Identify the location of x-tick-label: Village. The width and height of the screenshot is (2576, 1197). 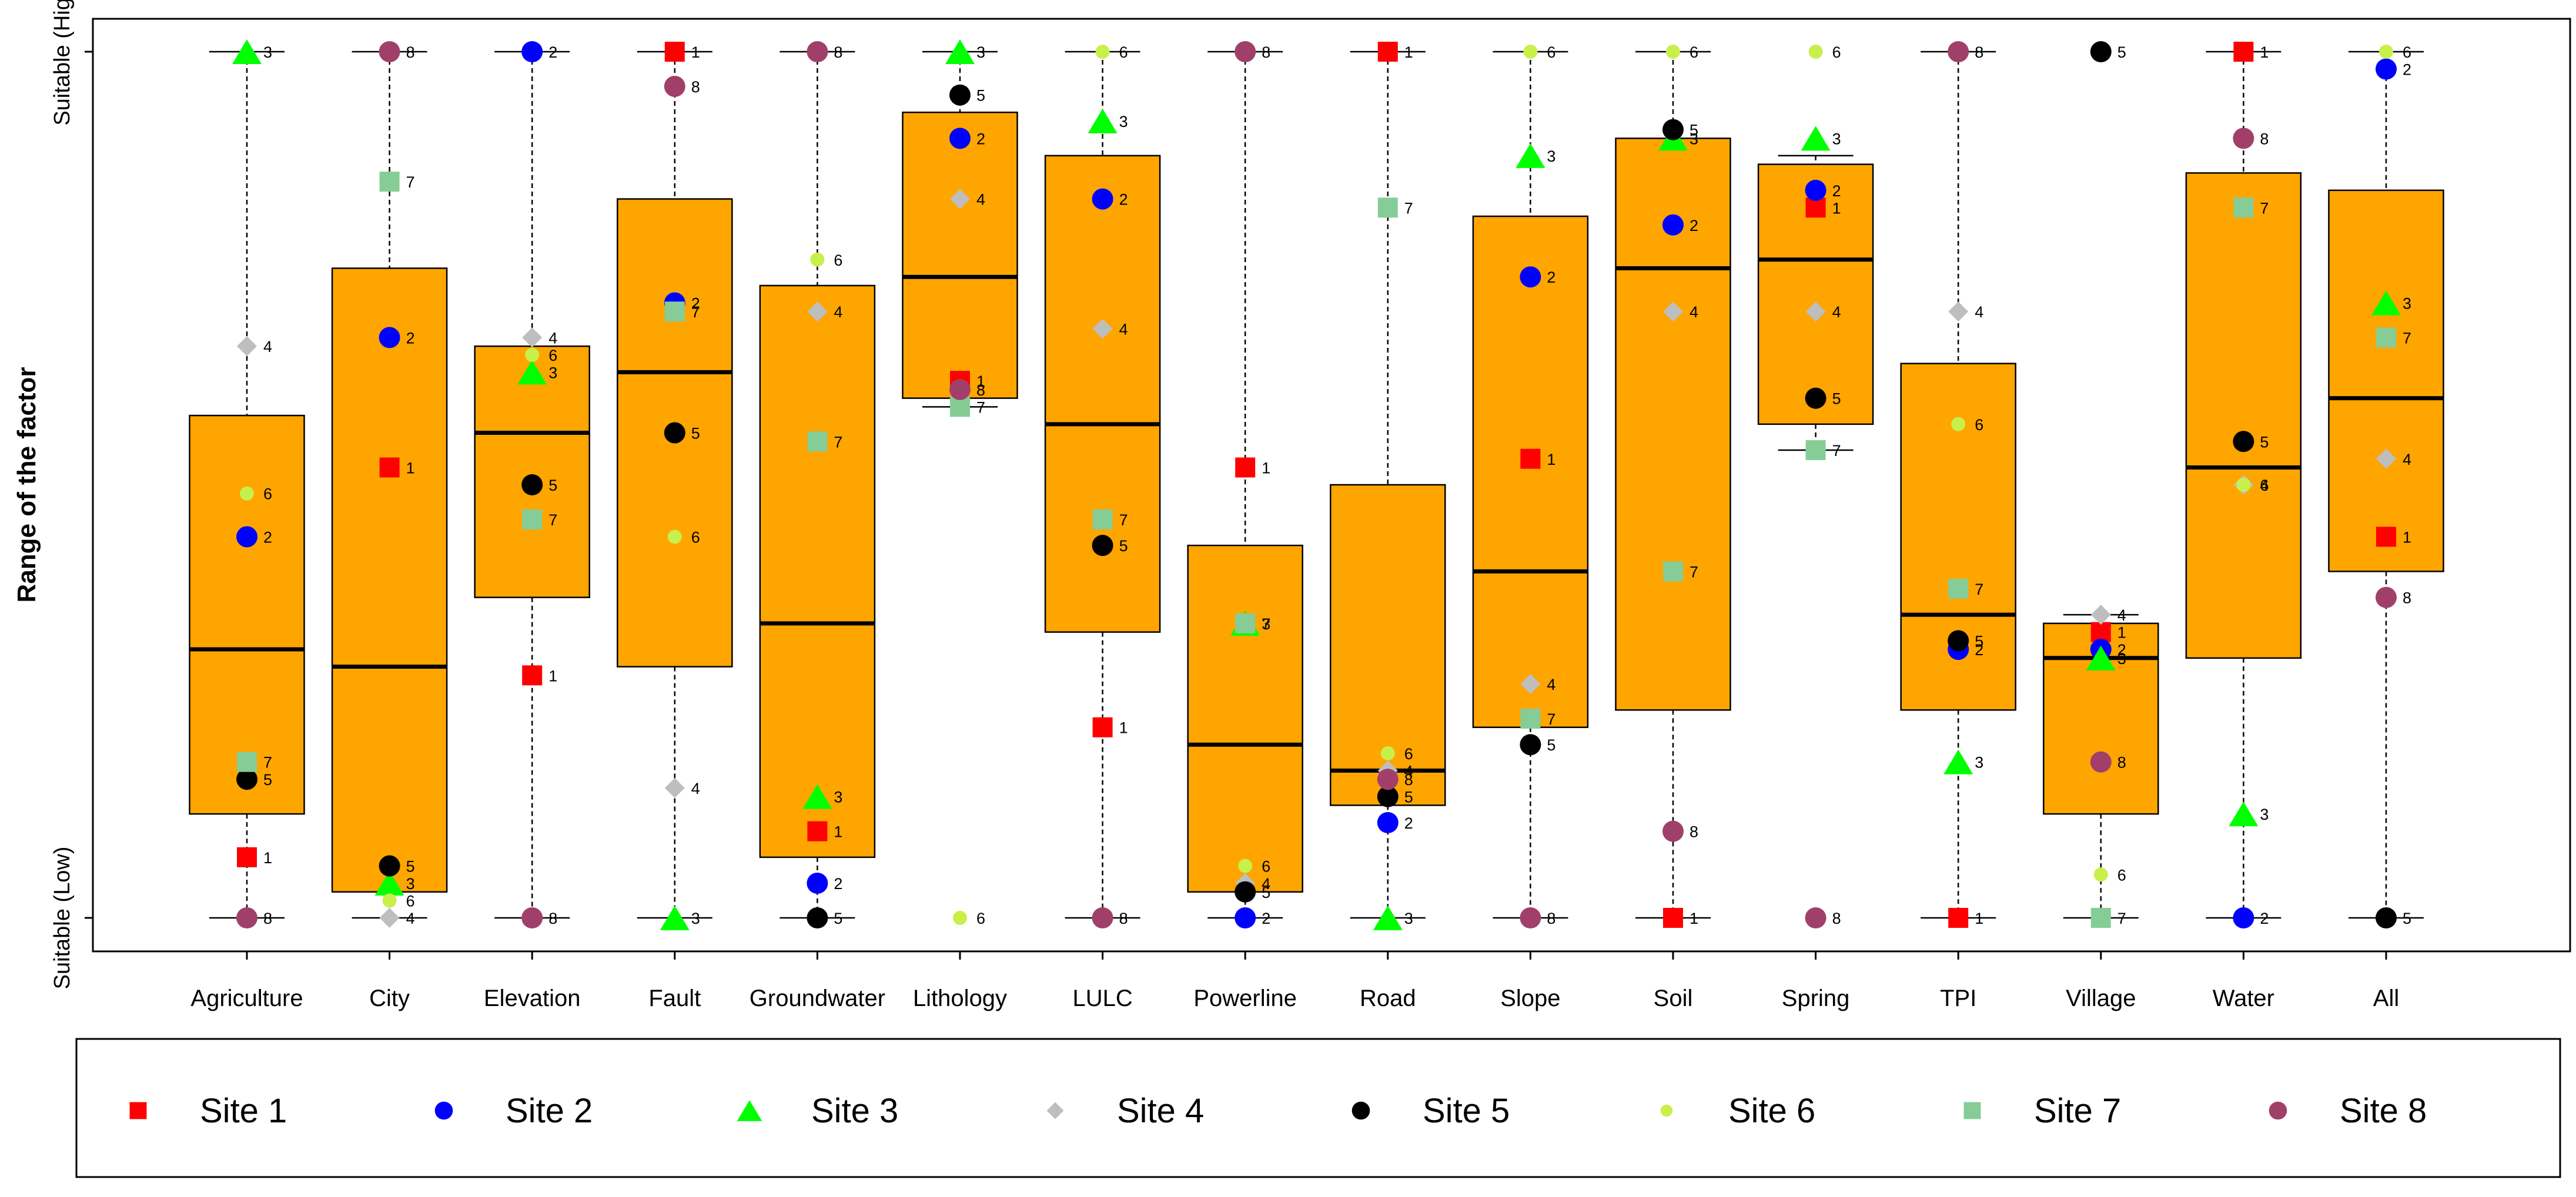
(2101, 998).